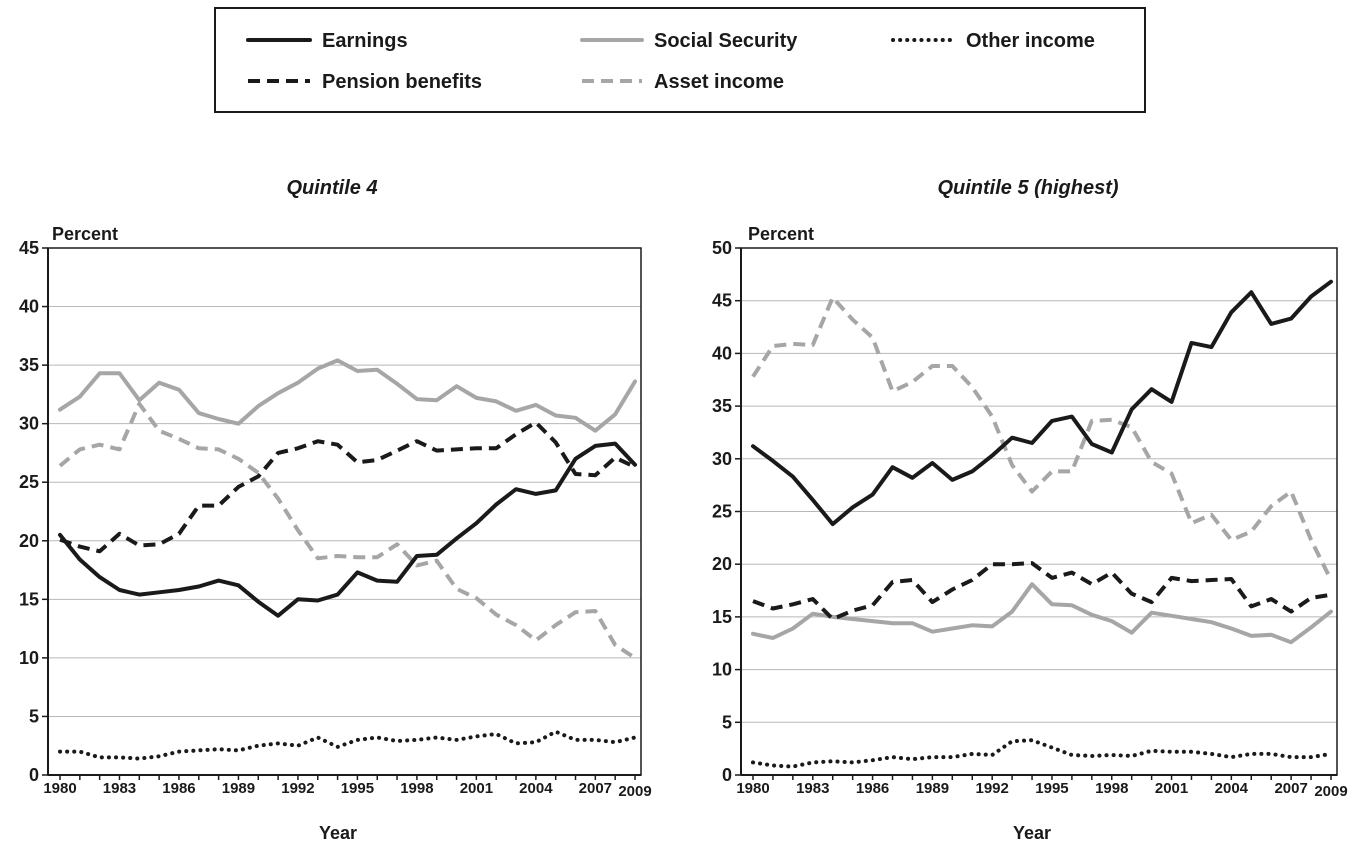  Describe the element at coordinates (365, 41) in the screenshot. I see `legend-label-earnings: Earnings` at that location.